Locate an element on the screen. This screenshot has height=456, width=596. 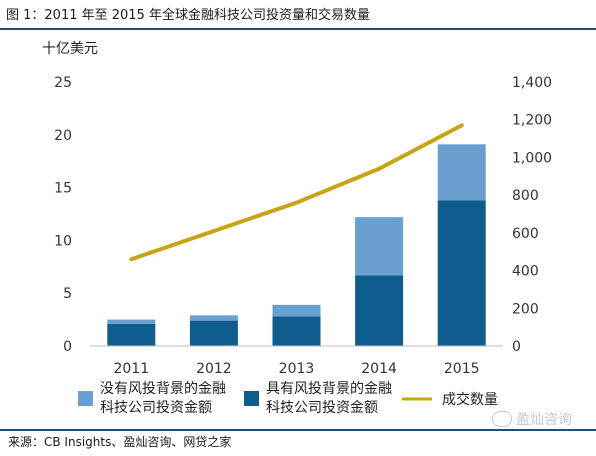
wechat-icon is located at coordinates (502, 419).